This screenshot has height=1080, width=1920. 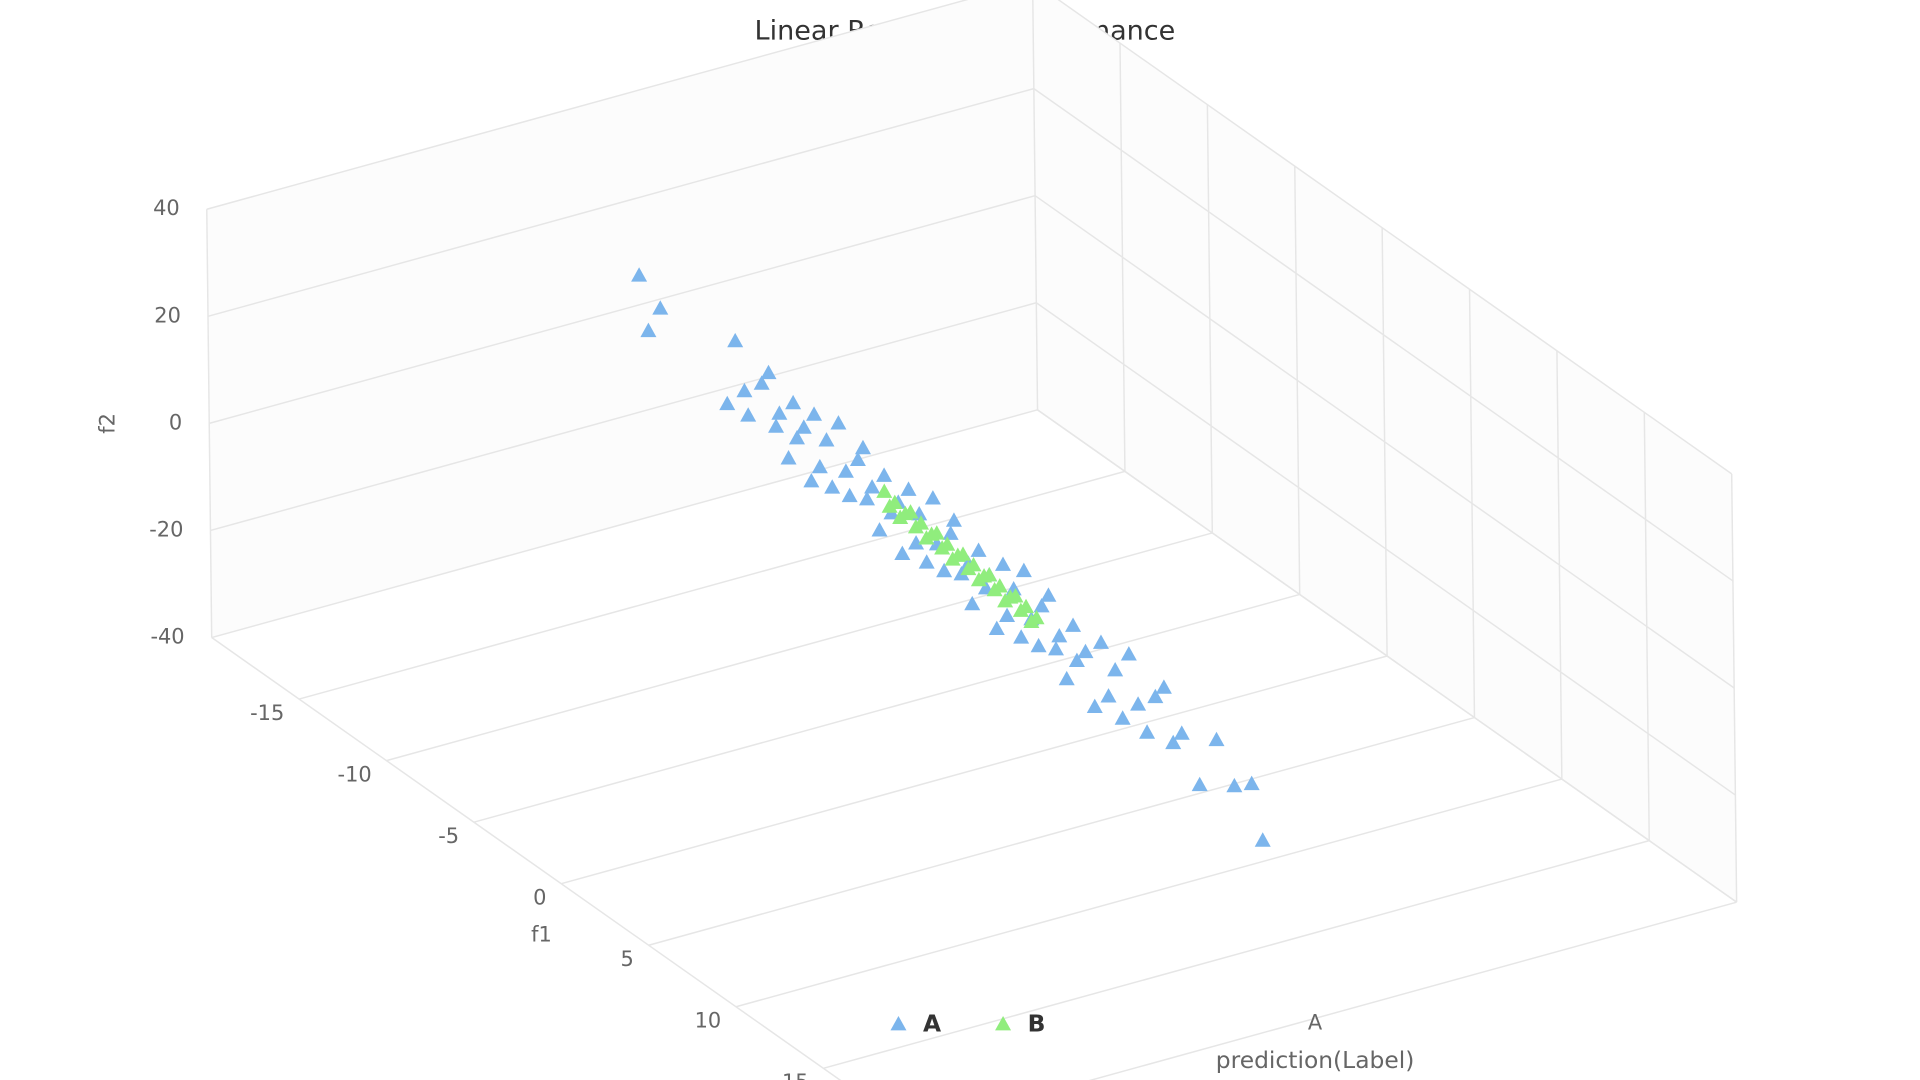 What do you see at coordinates (107, 423) in the screenshot?
I see `y-axis-title: f2` at bounding box center [107, 423].